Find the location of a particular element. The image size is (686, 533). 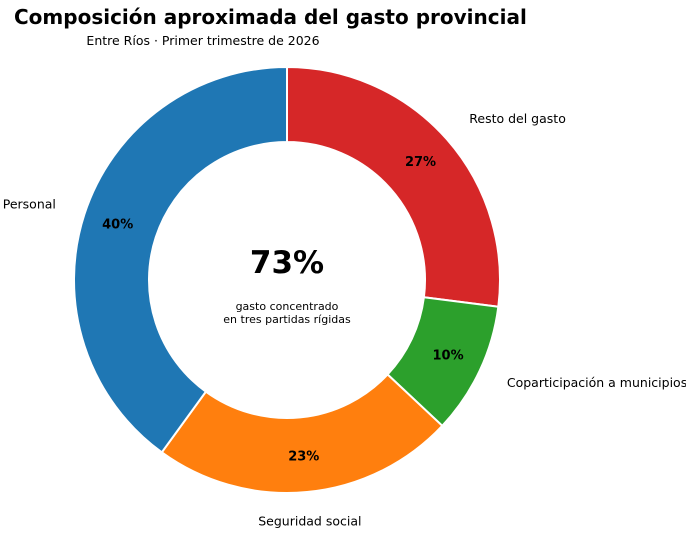

slice-label-coparticipacion-a-municipios: Coparticipación a municipios is located at coordinates (596, 382).